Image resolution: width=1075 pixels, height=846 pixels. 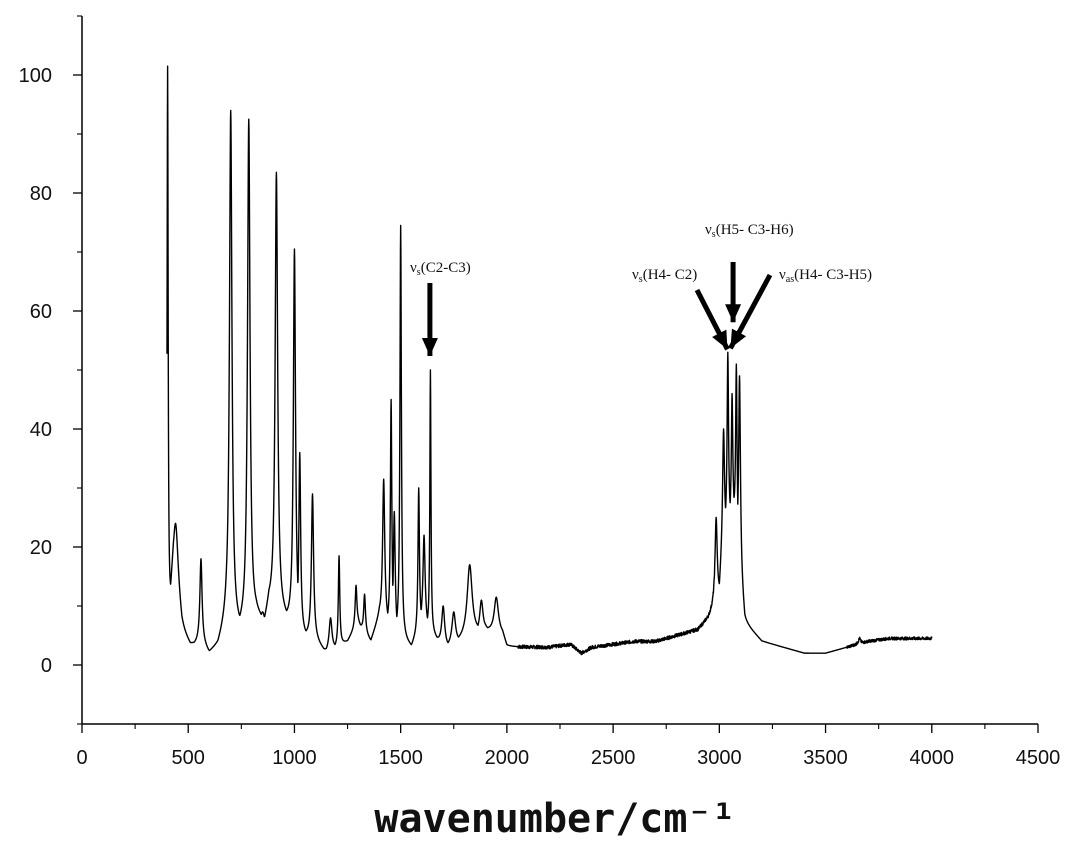 What do you see at coordinates (825, 276) in the screenshot?
I see `annotation-label-h4-c3-h5: νas(H4- C3-H5)` at bounding box center [825, 276].